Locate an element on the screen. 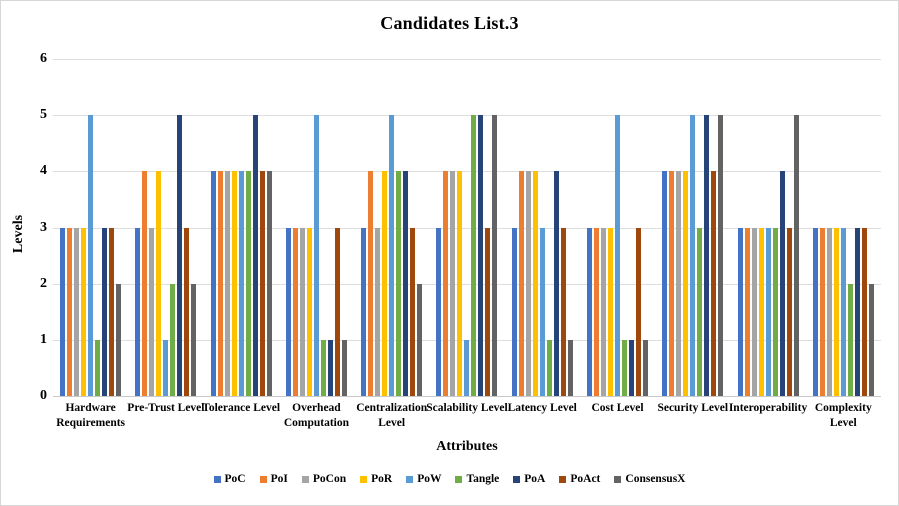  legend-item-por: PoR is located at coordinates (376, 479).